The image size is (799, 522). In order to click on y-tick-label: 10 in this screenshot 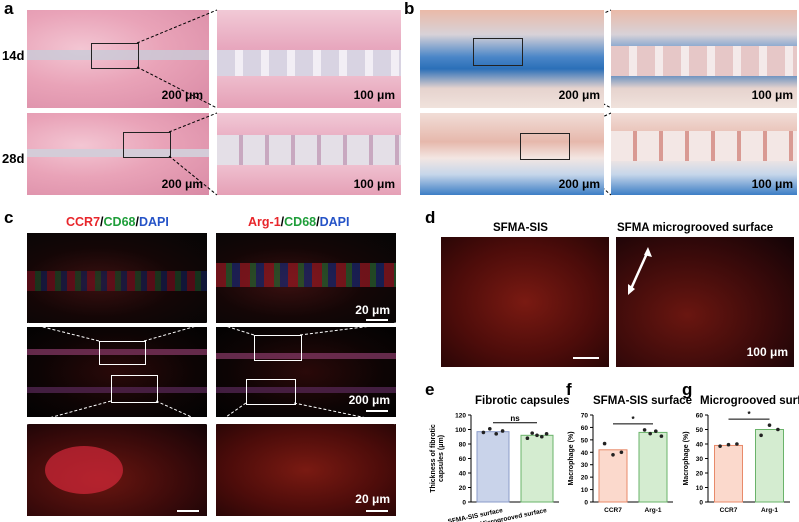, I will do `click(585, 490)`.